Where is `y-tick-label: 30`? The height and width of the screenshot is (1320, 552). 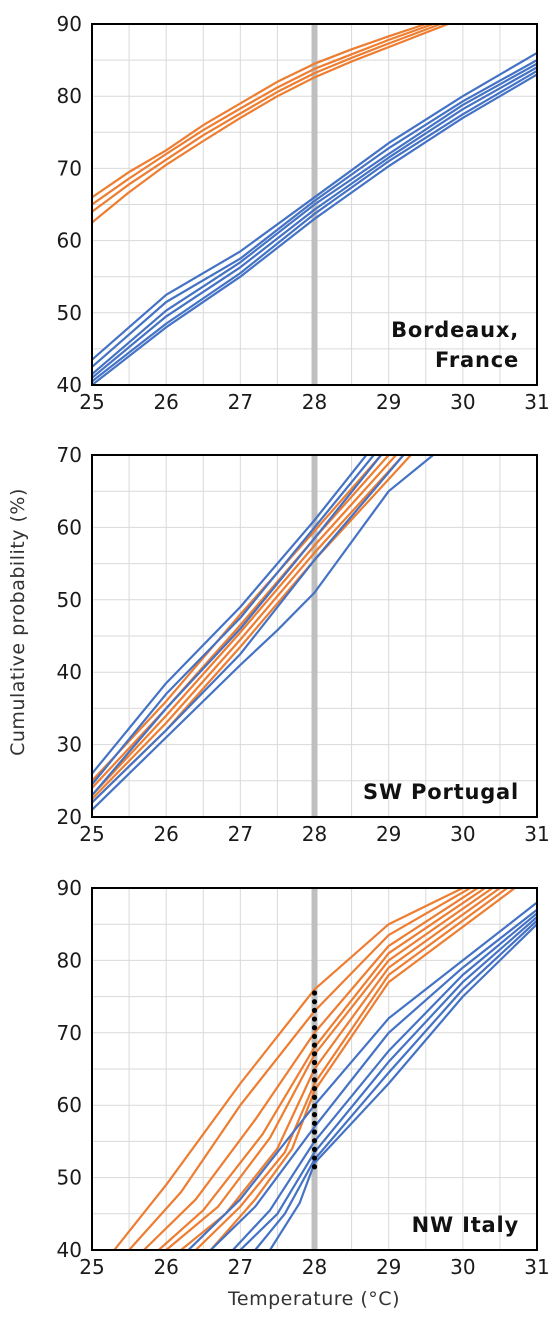 y-tick-label: 30 is located at coordinates (69, 745).